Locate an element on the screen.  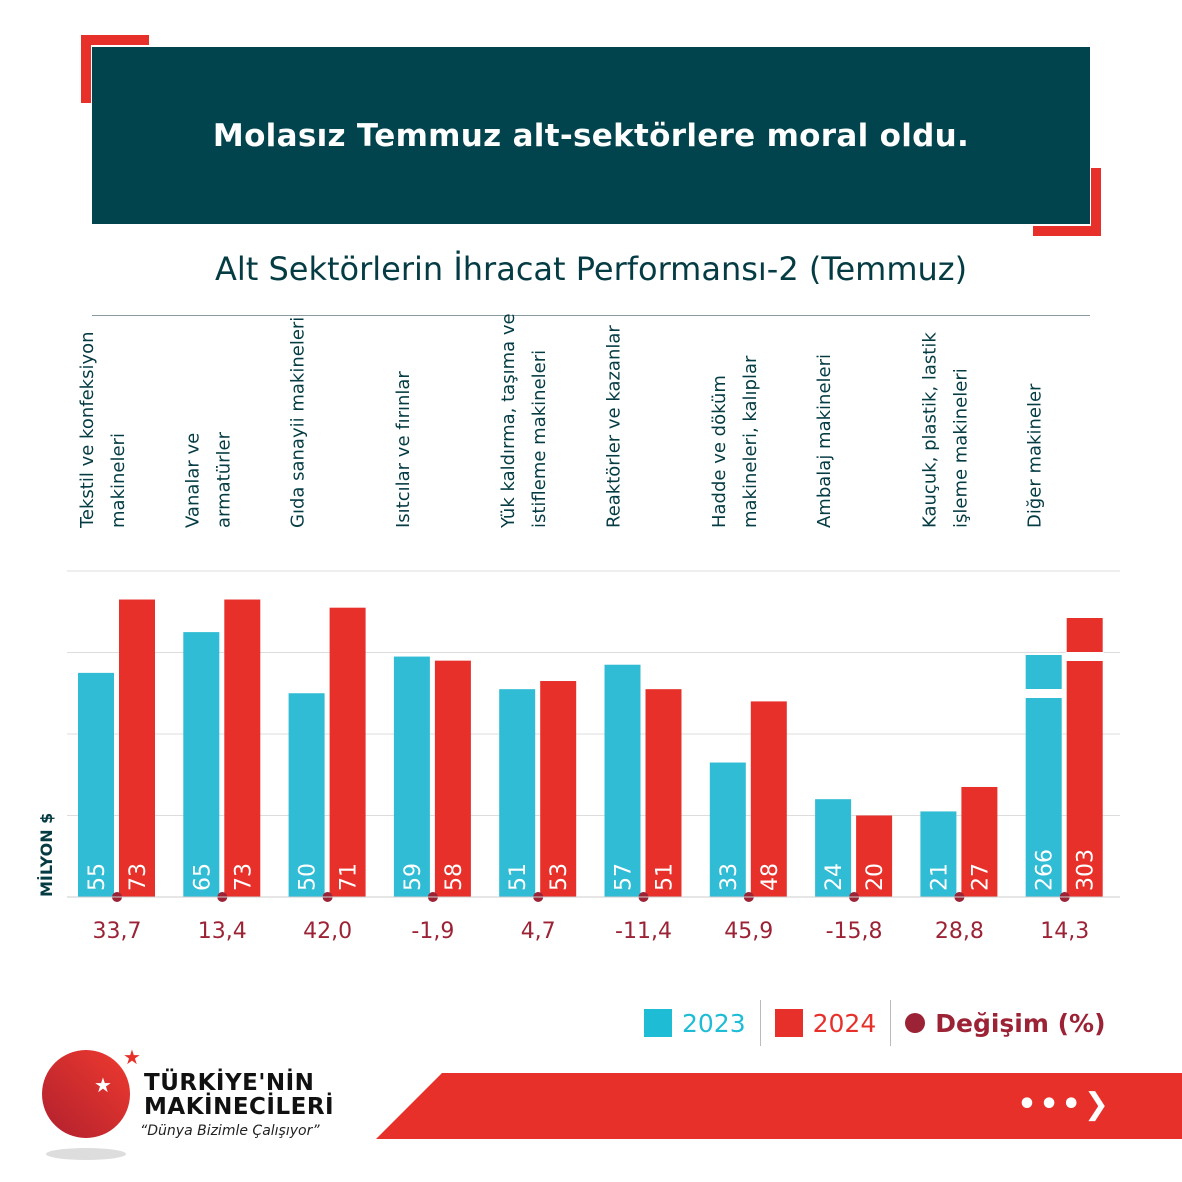
logo-text-line1: TÜRKİYE'NİN is located at coordinates (229, 1083).